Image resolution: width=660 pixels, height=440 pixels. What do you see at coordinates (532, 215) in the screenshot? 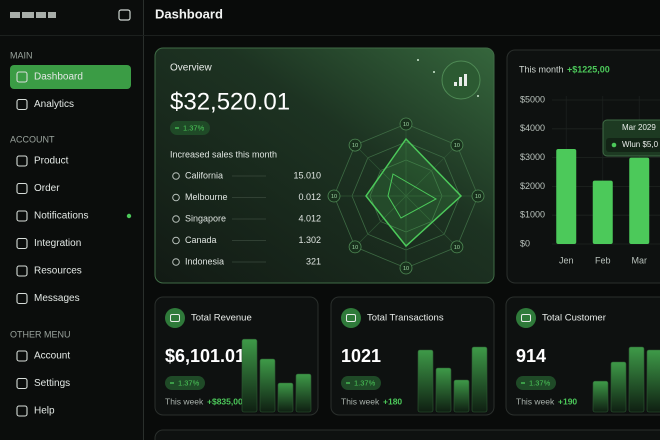
I see `y-tick-label: $1000` at bounding box center [532, 215].